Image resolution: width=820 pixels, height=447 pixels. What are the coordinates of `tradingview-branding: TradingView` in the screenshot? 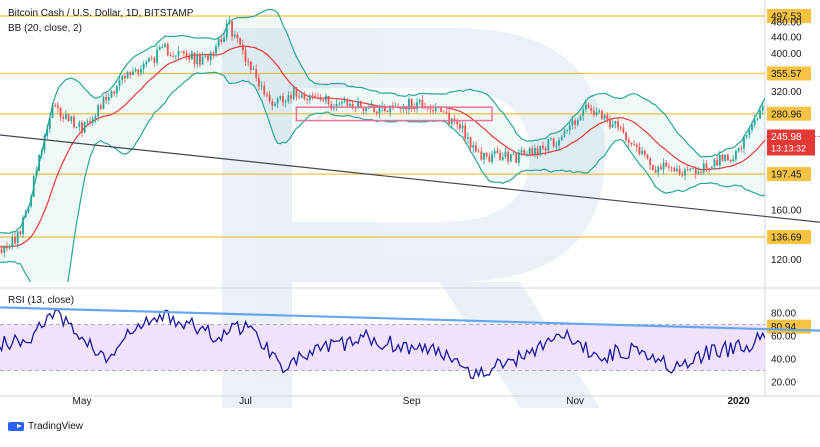 It's located at (45, 426).